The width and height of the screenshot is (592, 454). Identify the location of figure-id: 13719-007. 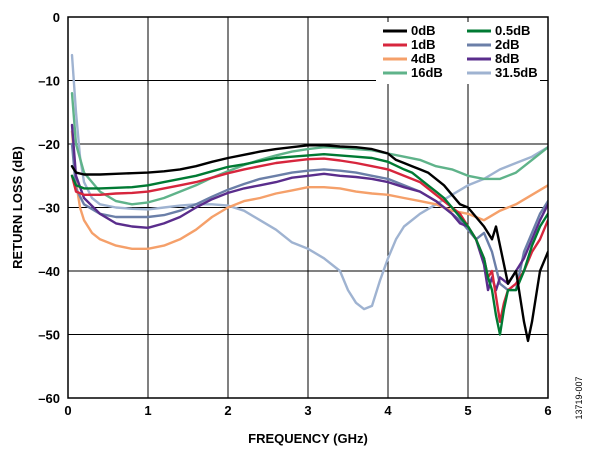
(579, 397).